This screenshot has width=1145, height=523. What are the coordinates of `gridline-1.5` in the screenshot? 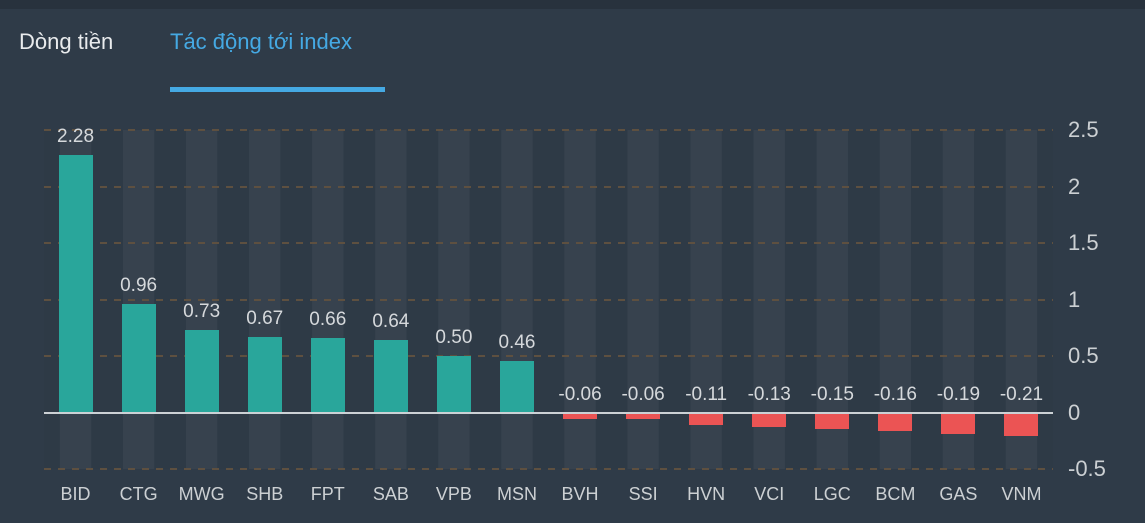 It's located at (548, 243).